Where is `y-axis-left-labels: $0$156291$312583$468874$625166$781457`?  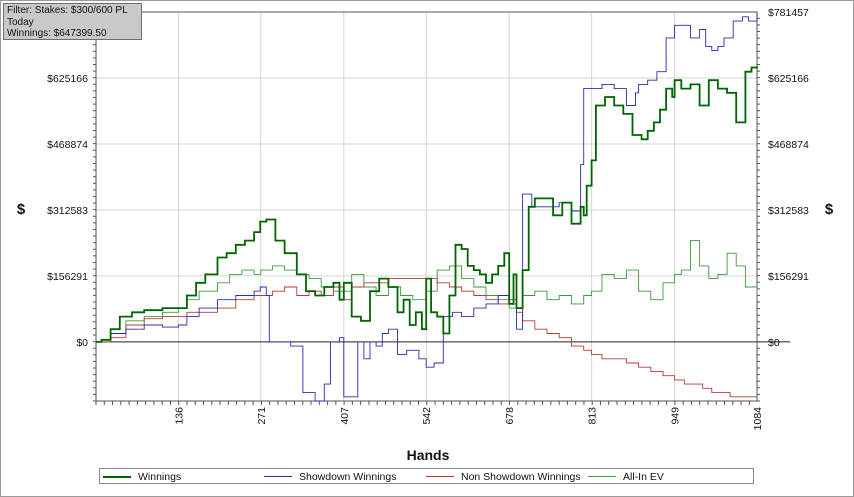
y-axis-left-labels: $0$156291$312583$468874$625166$781457 is located at coordinates (67, 178).